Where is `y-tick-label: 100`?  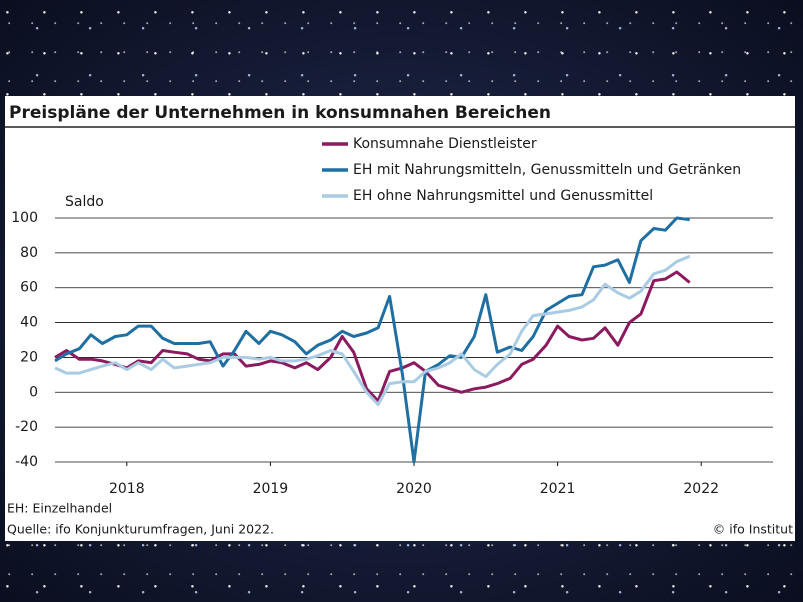
y-tick-label: 100 is located at coordinates (24, 218).